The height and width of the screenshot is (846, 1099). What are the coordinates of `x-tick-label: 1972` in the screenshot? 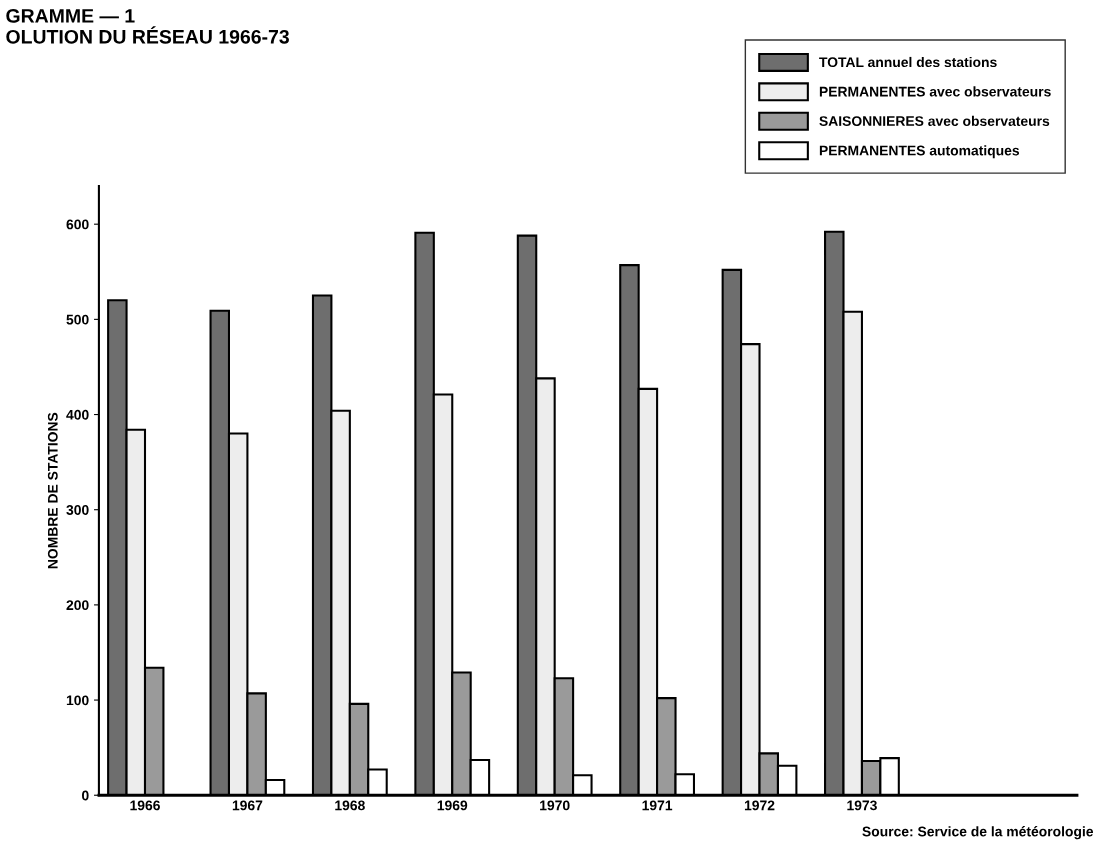 It's located at (759, 805).